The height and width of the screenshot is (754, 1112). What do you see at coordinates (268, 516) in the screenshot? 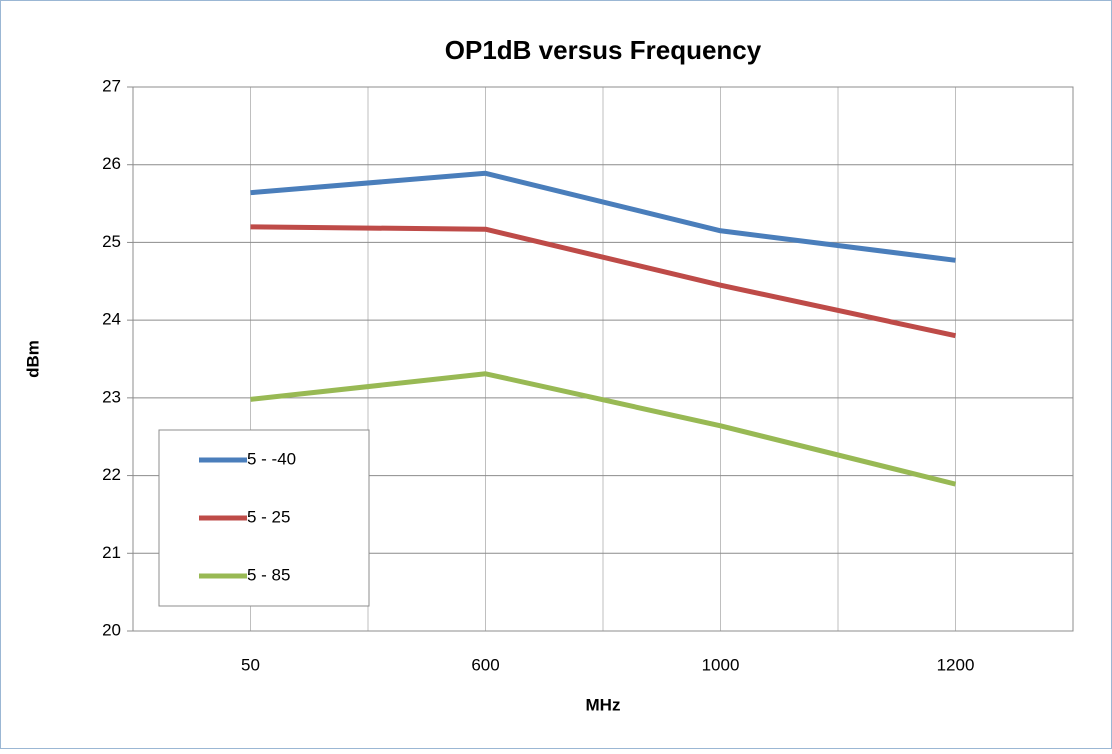
I see `legend-label: 5 - 25` at bounding box center [268, 516].